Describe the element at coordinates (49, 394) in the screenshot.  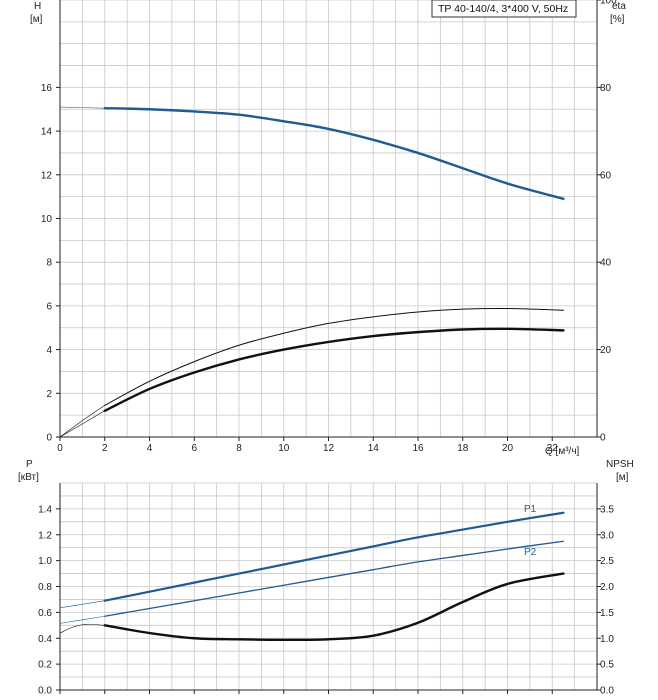
I see `head-left-tick-label: 2` at that location.